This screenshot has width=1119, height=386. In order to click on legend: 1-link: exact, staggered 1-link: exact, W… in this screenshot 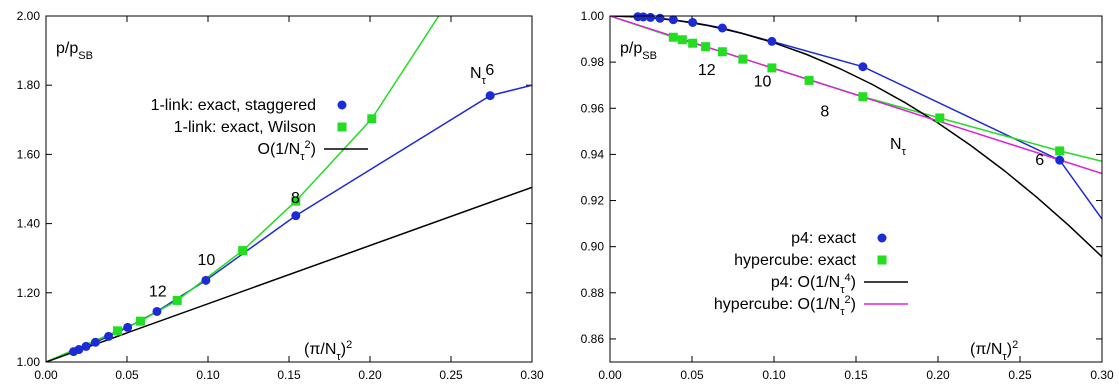, I will do `click(259, 130)`.